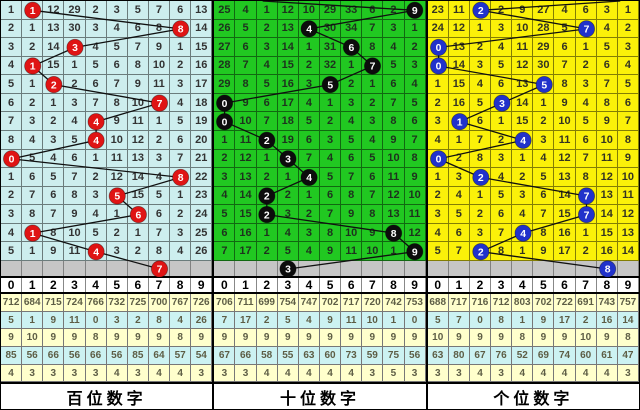 This screenshot has width=640, height=410. I want to click on stat-cell: 69, so click(544, 356).